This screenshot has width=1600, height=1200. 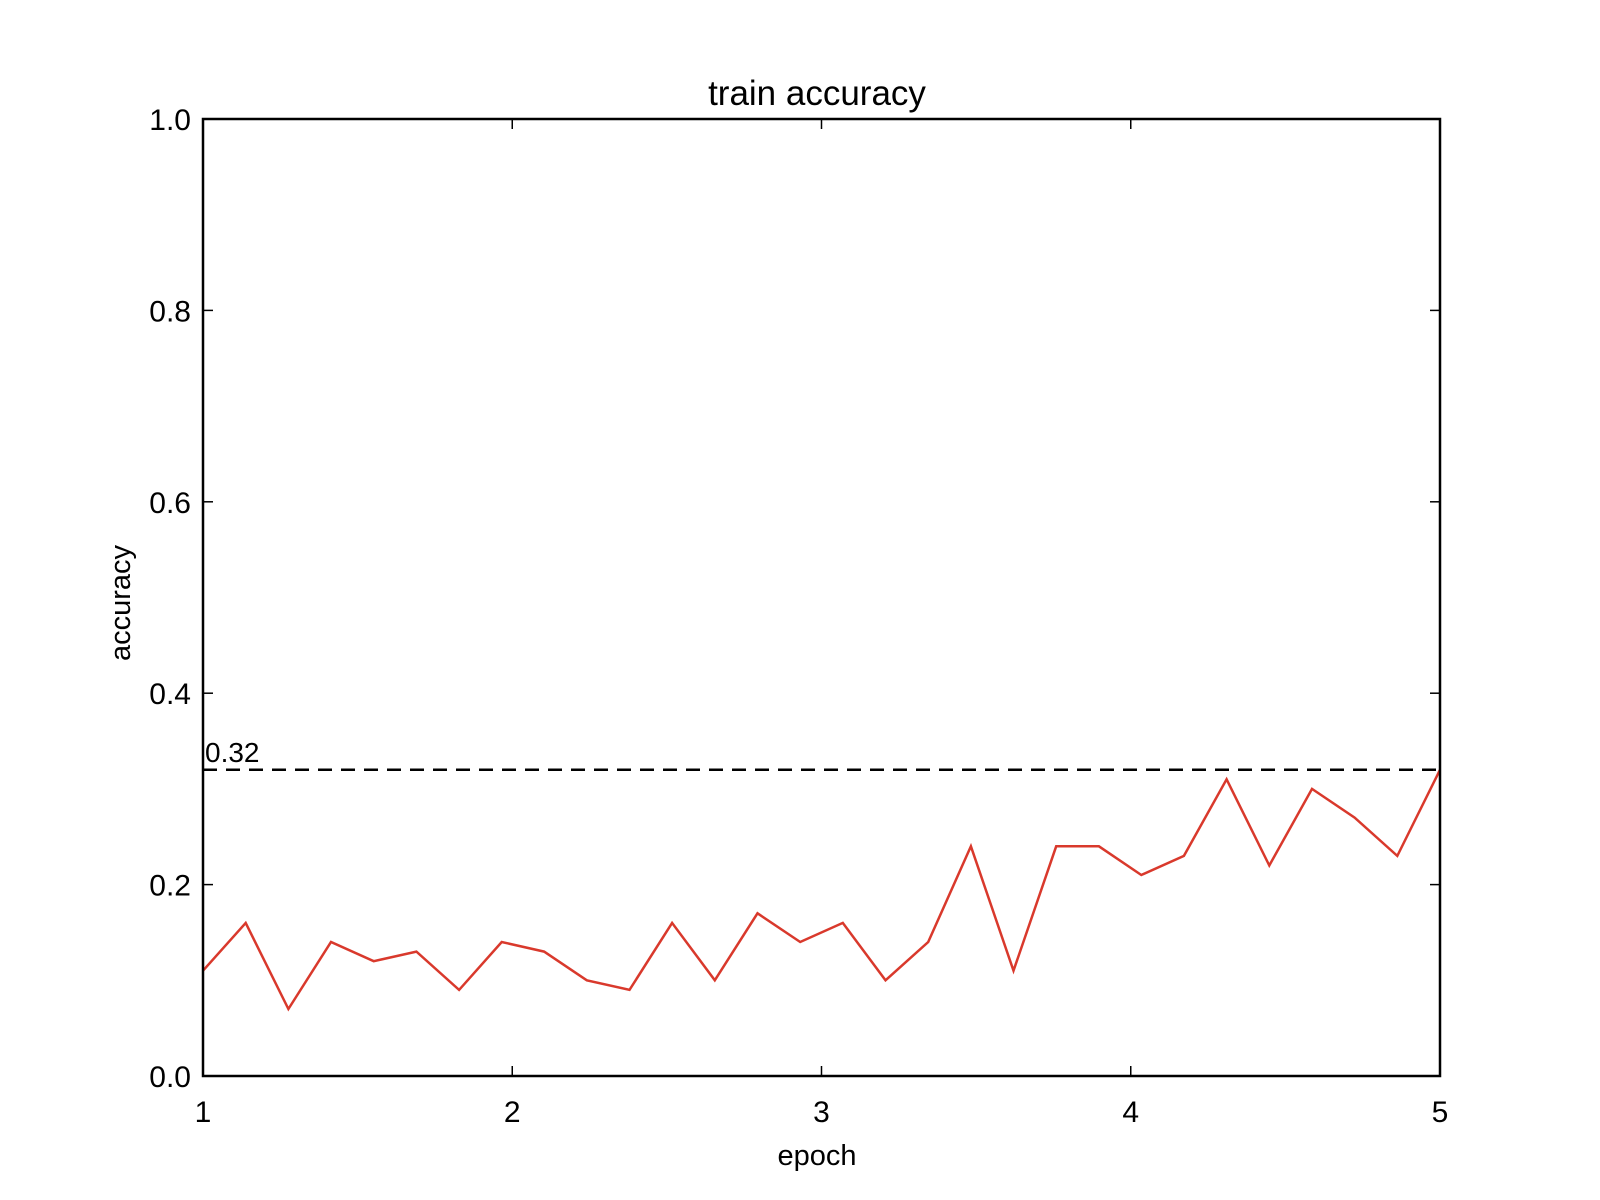 What do you see at coordinates (170, 503) in the screenshot?
I see `y-tick-label: 0.6` at bounding box center [170, 503].